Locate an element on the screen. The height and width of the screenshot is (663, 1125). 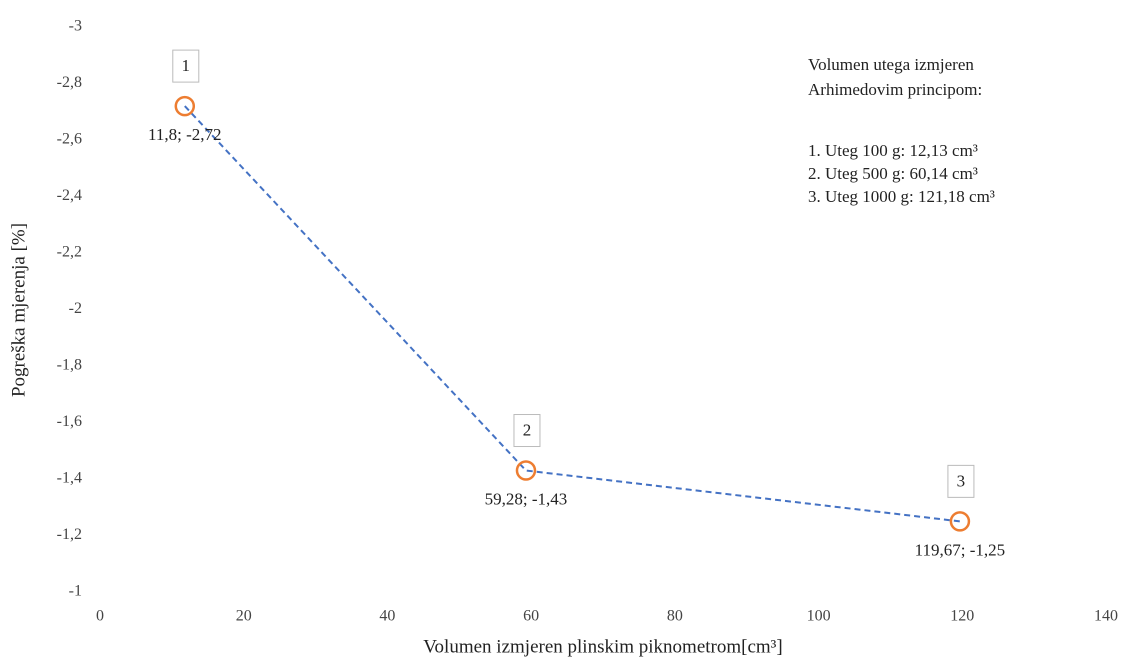
y-axis-title: Pogreška mjerenja [%] is located at coordinates (18, 310).